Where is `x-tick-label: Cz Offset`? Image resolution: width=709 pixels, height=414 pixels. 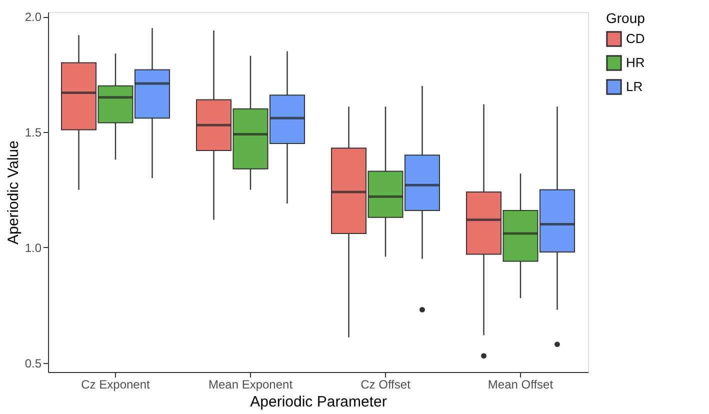 x-tick-label: Cz Offset is located at coordinates (386, 385).